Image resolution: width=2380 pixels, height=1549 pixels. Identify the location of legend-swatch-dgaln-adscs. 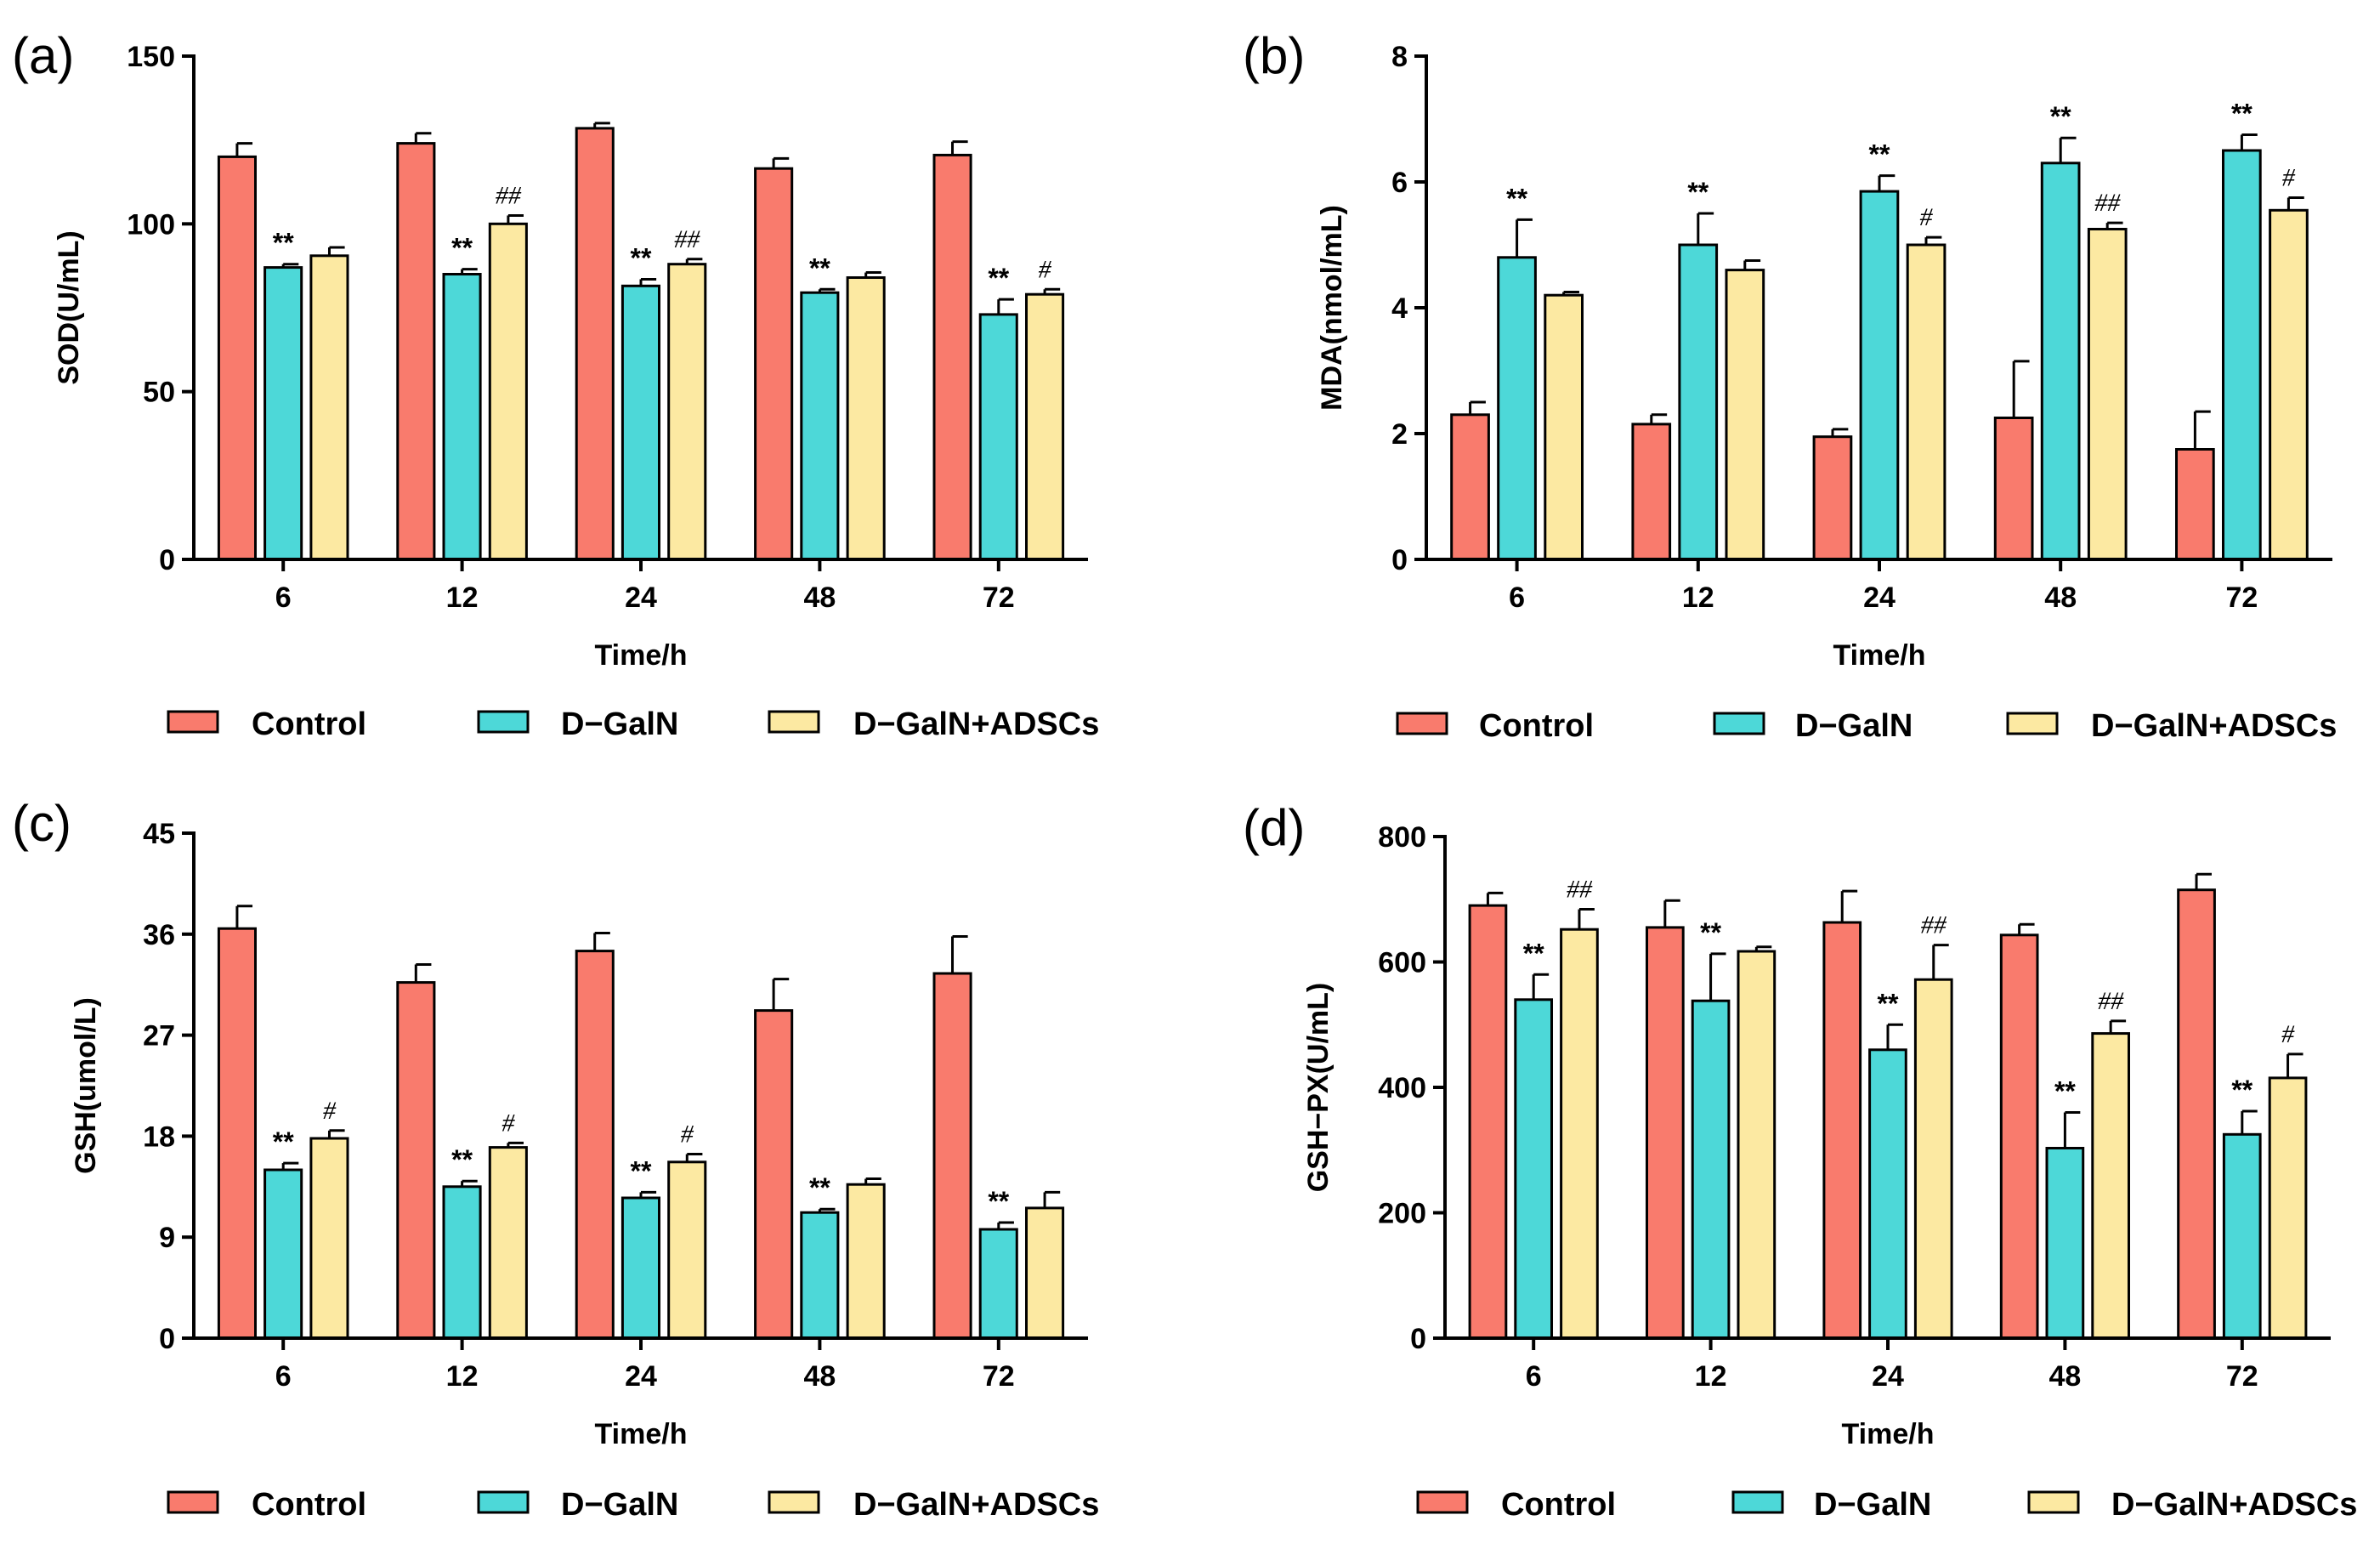
(794, 722).